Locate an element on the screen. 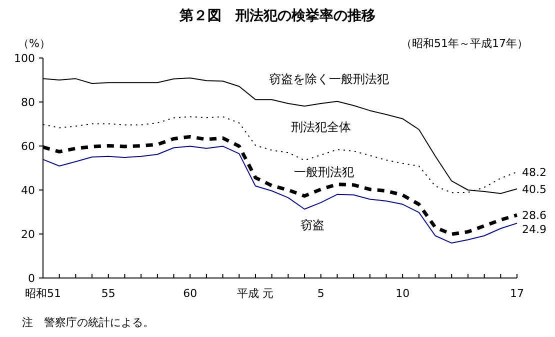 Image resolution: width=555 pixels, height=337 pixels. data-label: 40.5 is located at coordinates (534, 189).